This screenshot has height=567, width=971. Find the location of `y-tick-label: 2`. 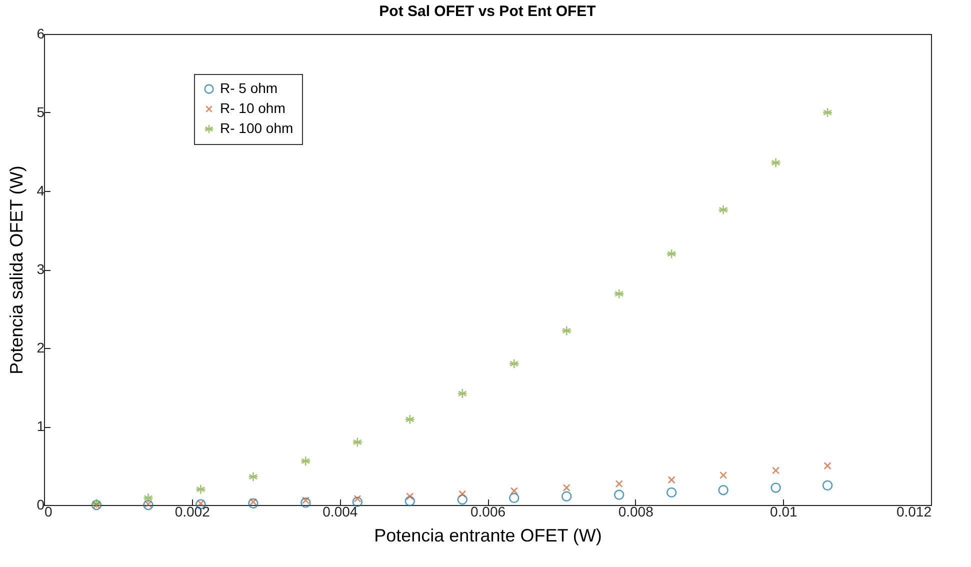

y-tick-label: 2 is located at coordinates (40, 348).